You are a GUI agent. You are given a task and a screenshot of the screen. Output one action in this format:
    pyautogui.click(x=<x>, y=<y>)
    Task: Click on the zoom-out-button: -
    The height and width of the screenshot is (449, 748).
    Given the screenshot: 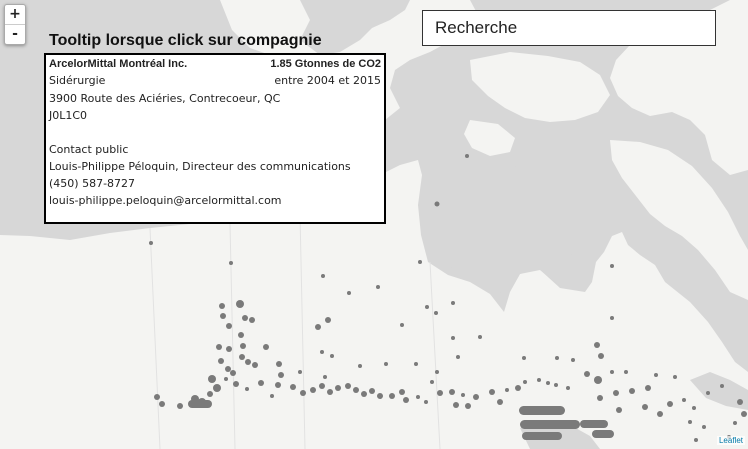 What is the action you would take?
    pyautogui.click(x=15, y=34)
    